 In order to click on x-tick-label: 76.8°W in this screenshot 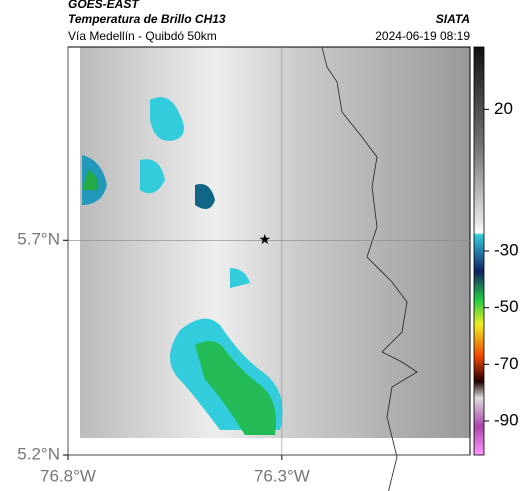, I will do `click(68, 475)`.